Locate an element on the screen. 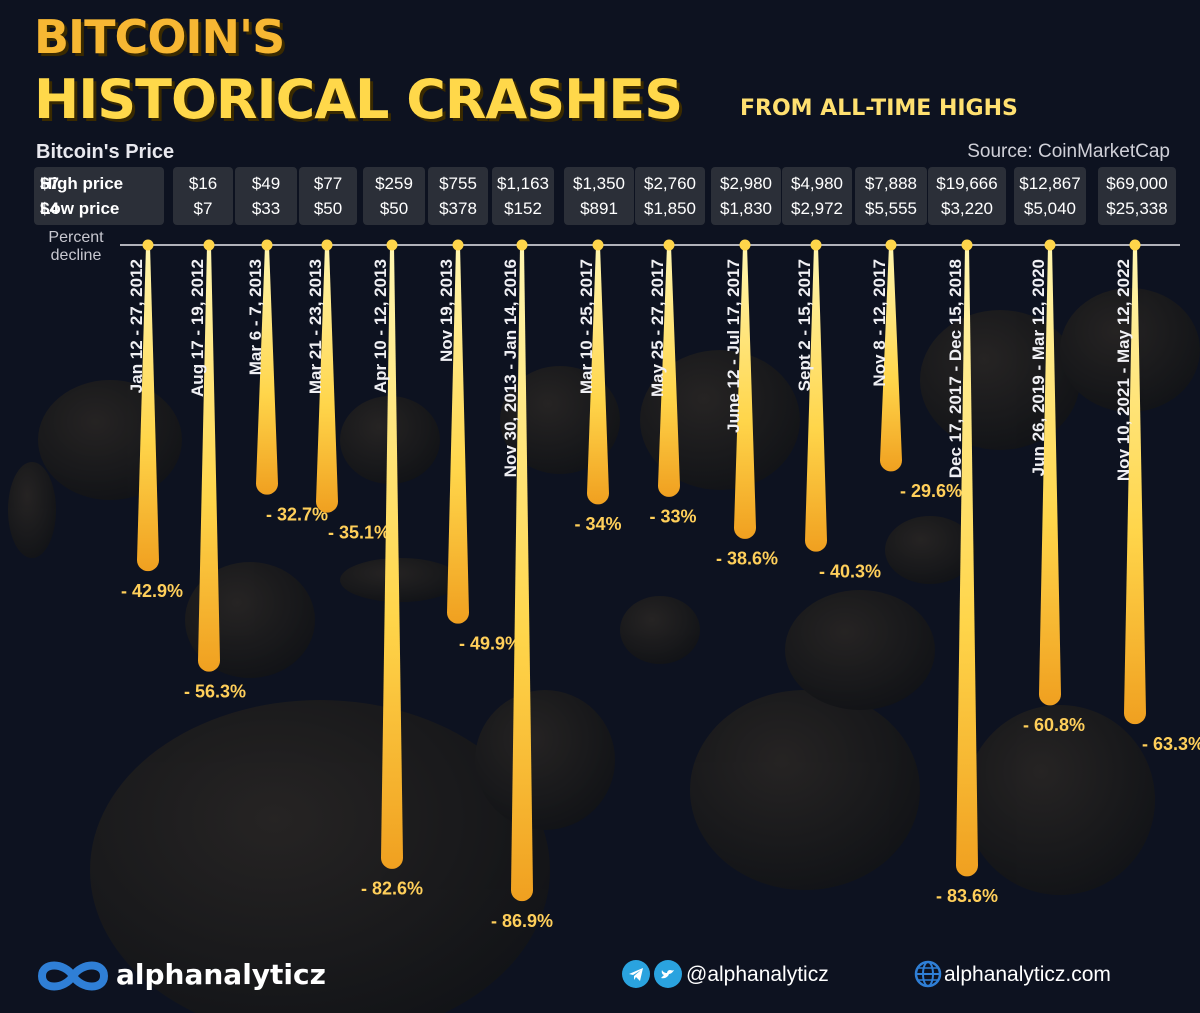  low-price-value: $5,040 is located at coordinates (1050, 208).